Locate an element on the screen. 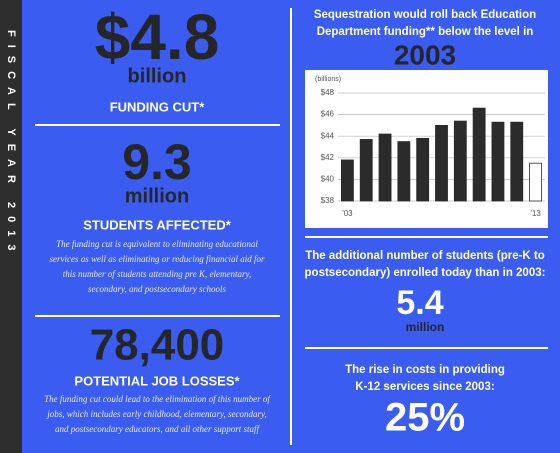 The height and width of the screenshot is (453, 560). chart-title: Sequestration would roll back Education is located at coordinates (425, 15).